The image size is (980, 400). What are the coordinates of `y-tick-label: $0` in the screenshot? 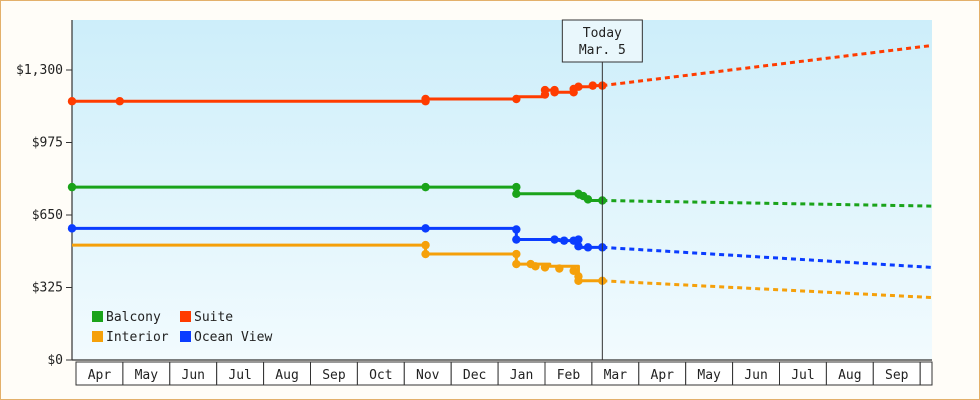 It's located at (55, 360).